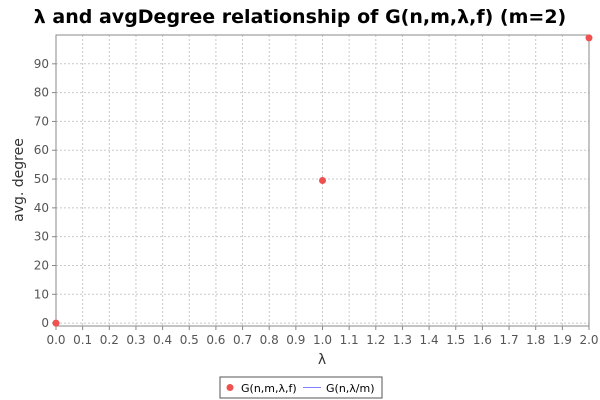 This screenshot has width=600, height=400. Describe the element at coordinates (350, 388) in the screenshot. I see `legend-label-series-2: G(n,λ/m)` at that location.